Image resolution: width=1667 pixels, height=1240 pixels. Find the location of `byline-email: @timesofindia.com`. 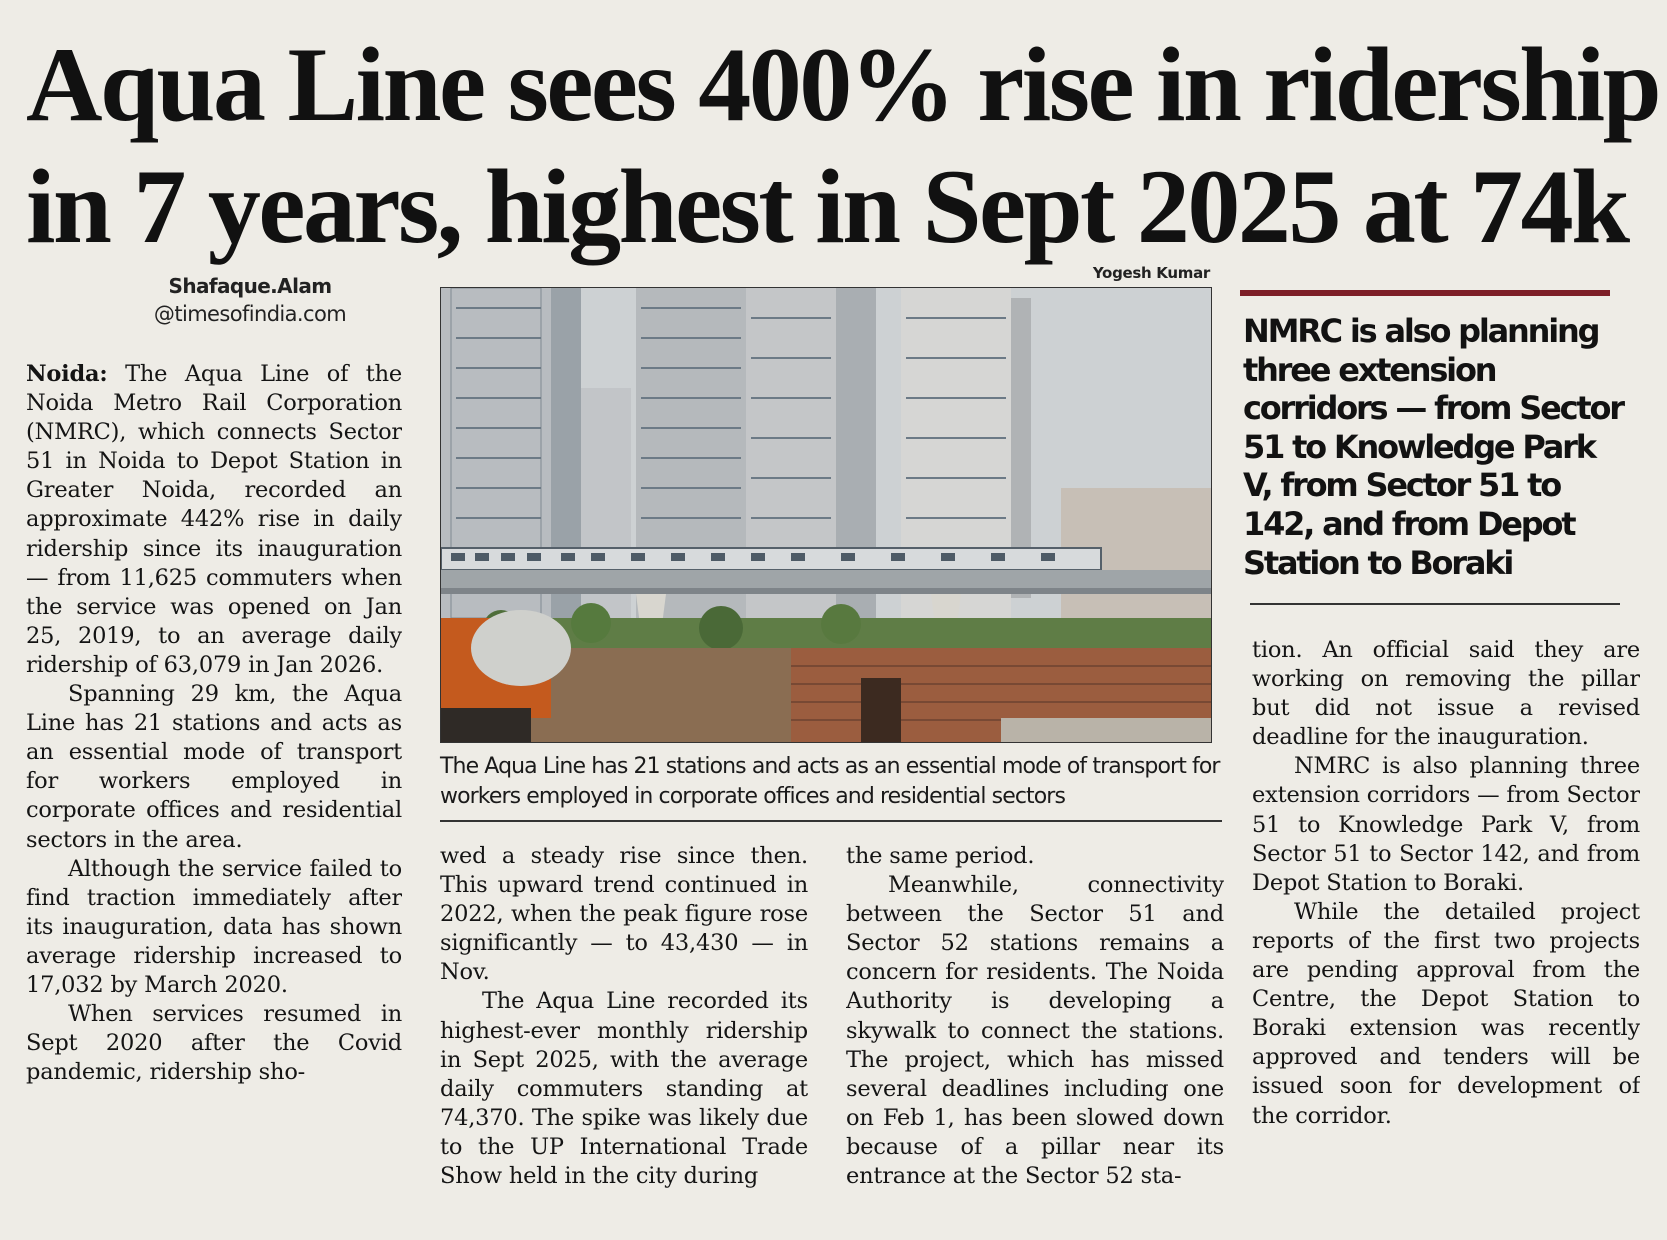

byline-email: @timesofindia.com is located at coordinates (250, 314).